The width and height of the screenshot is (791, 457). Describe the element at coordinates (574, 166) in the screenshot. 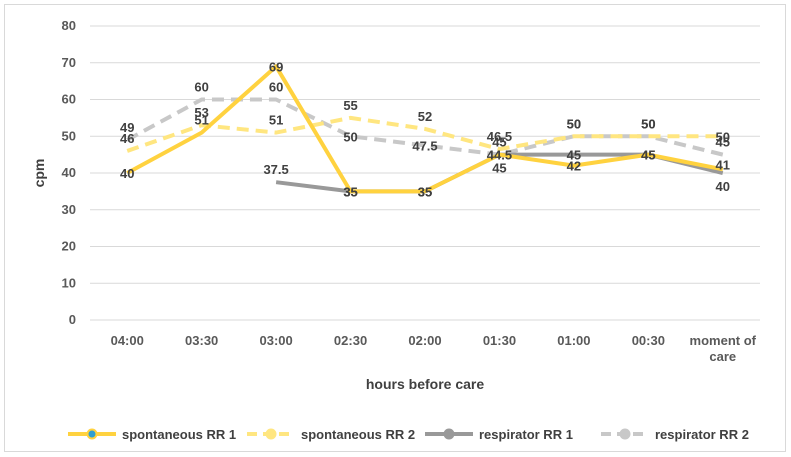

I see `data-label: 42` at that location.